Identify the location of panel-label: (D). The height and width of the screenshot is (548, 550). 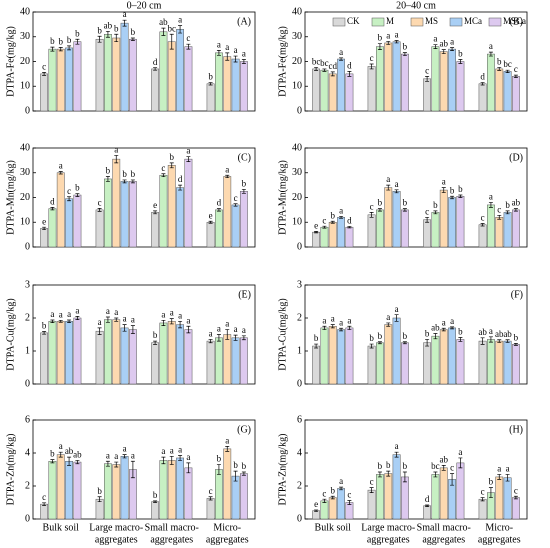
(516, 157).